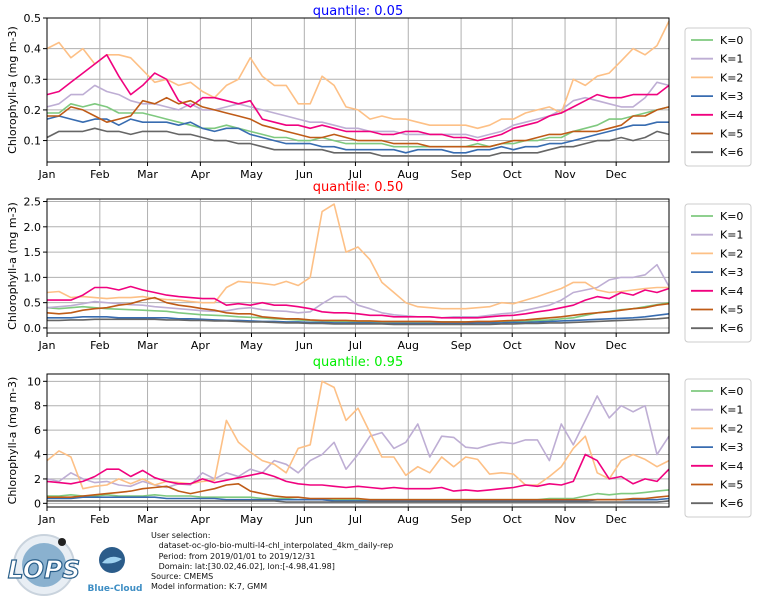 The image size is (757, 604). I want to click on y-tick-label: 2, so click(37, 479).